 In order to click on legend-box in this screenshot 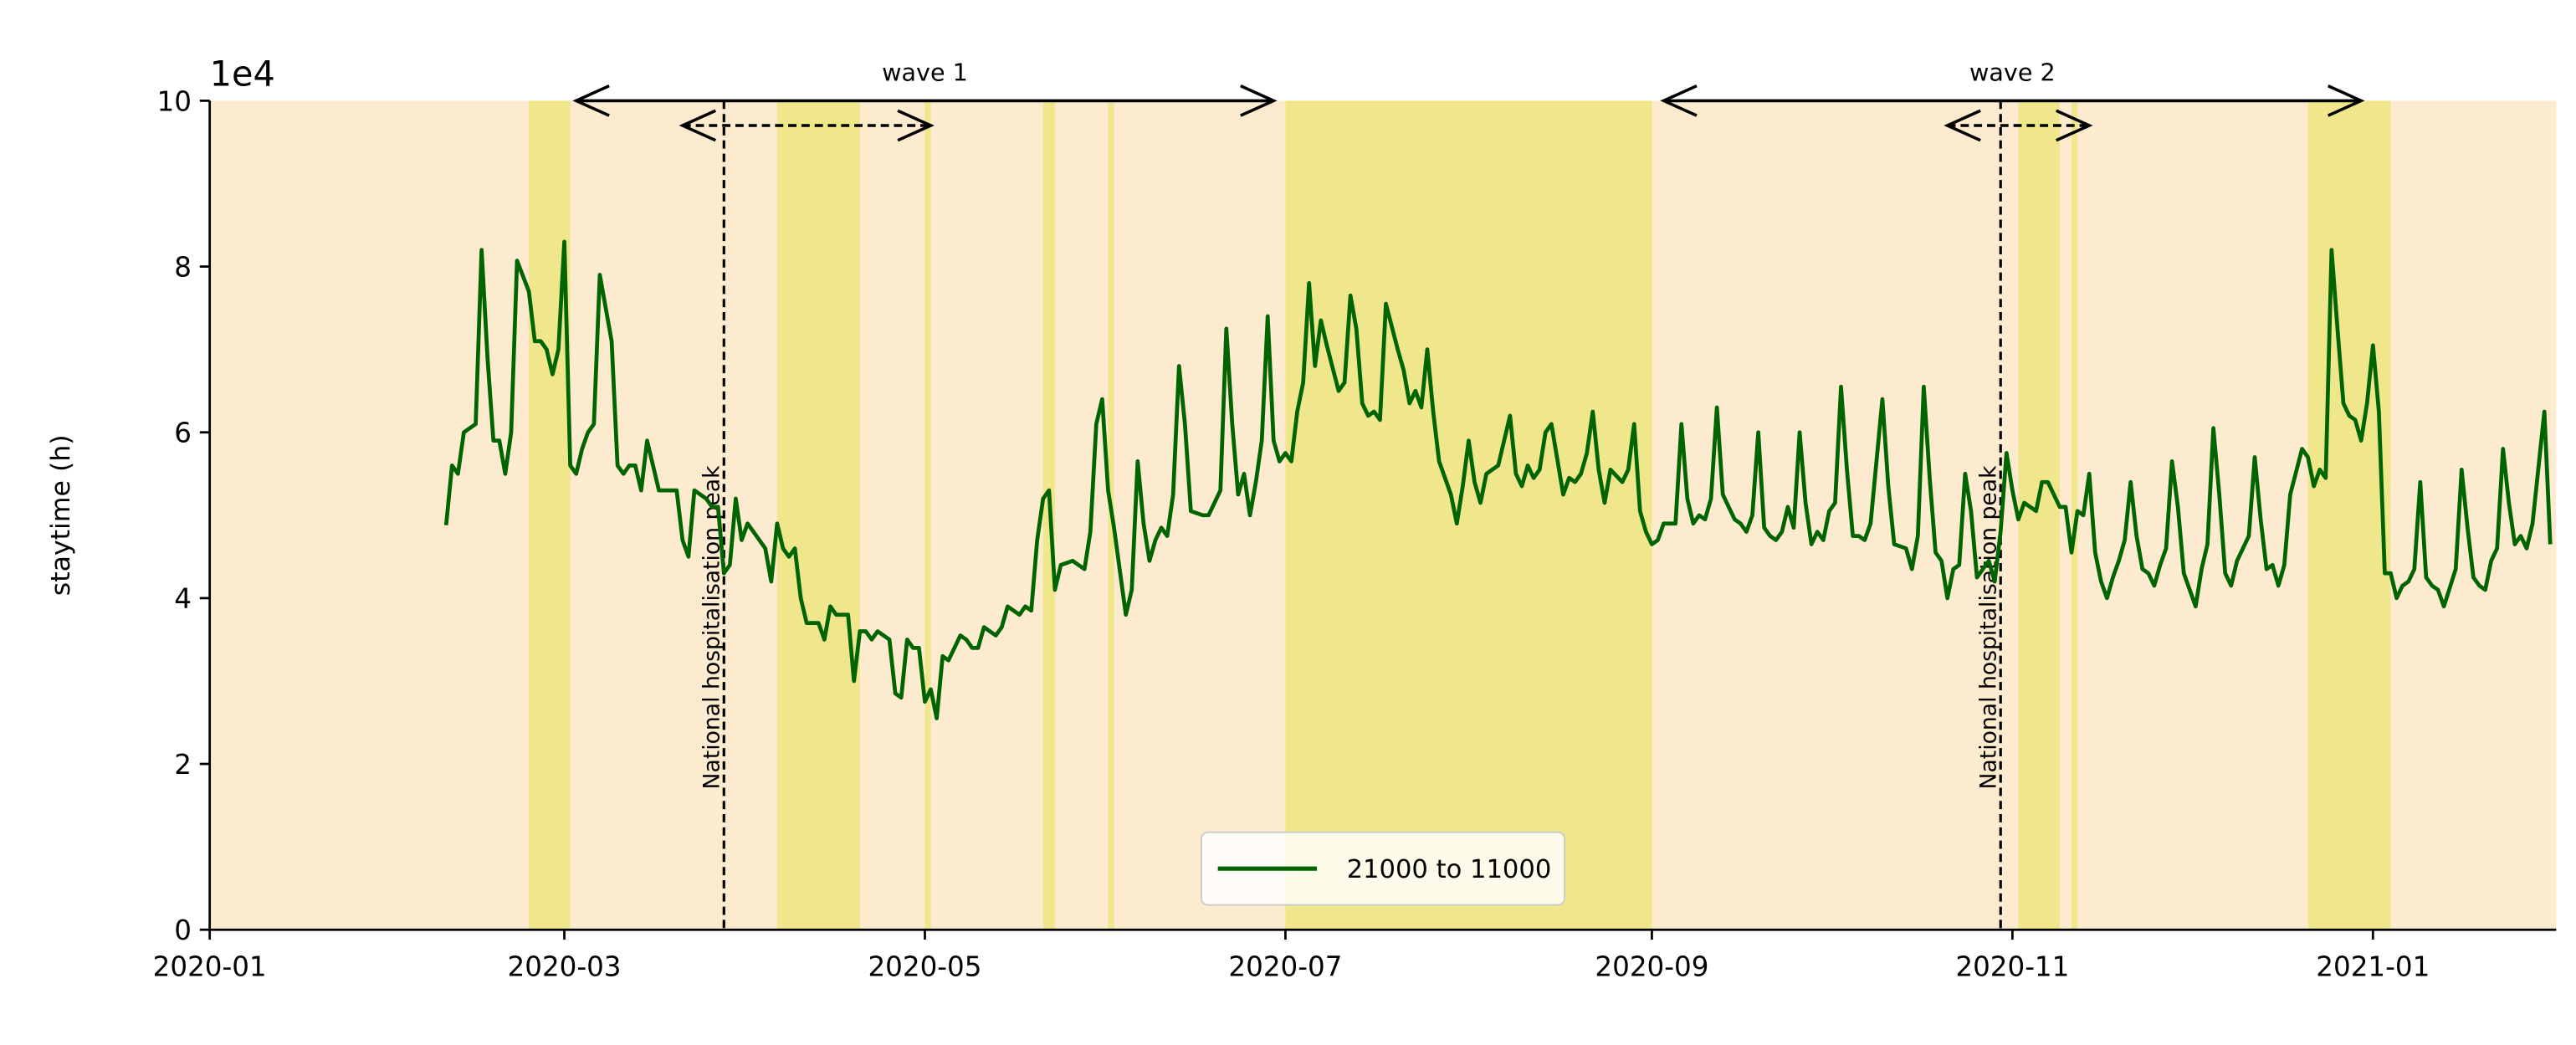, I will do `click(1383, 869)`.